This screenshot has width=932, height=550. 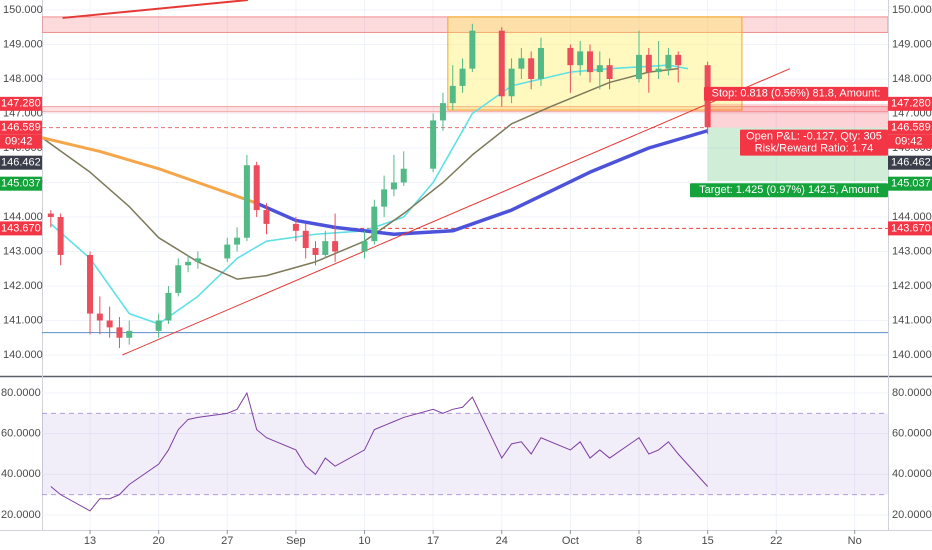 I want to click on pnl-label-bg, so click(x=814, y=142).